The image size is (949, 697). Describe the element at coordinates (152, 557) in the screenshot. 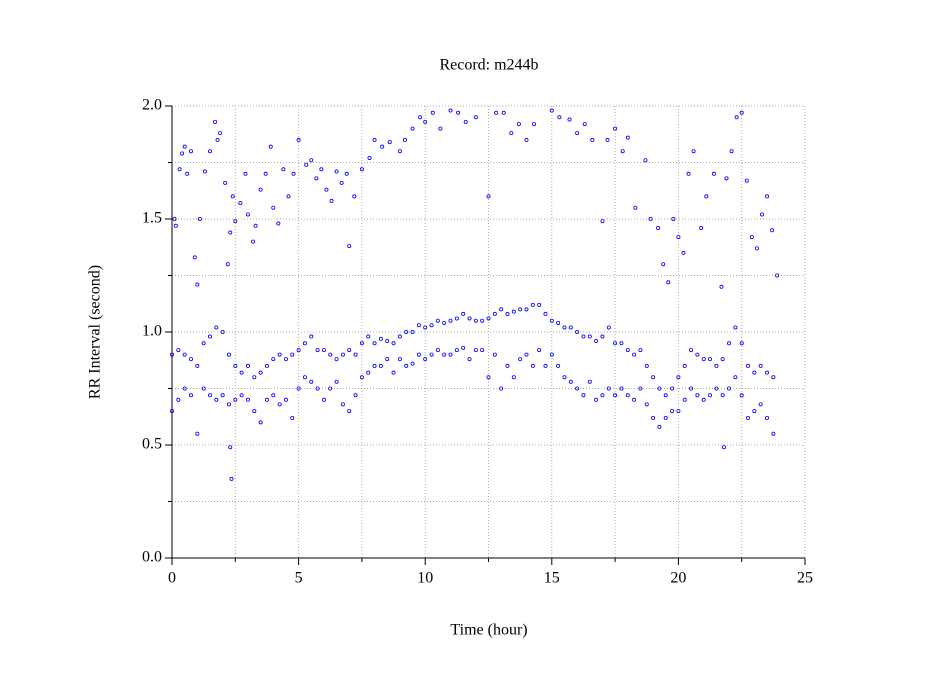

I see `y-tick-label: 0.0` at that location.